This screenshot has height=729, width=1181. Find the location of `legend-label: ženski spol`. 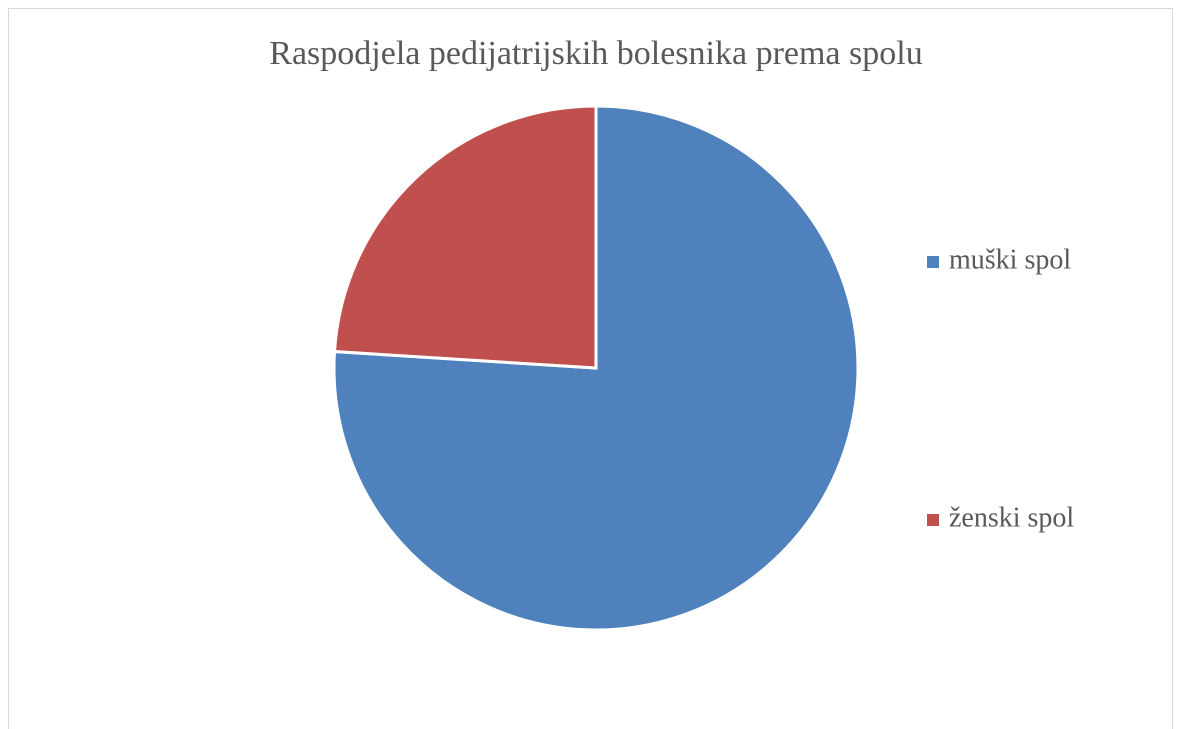

legend-label: ženski spol is located at coordinates (1011, 517).